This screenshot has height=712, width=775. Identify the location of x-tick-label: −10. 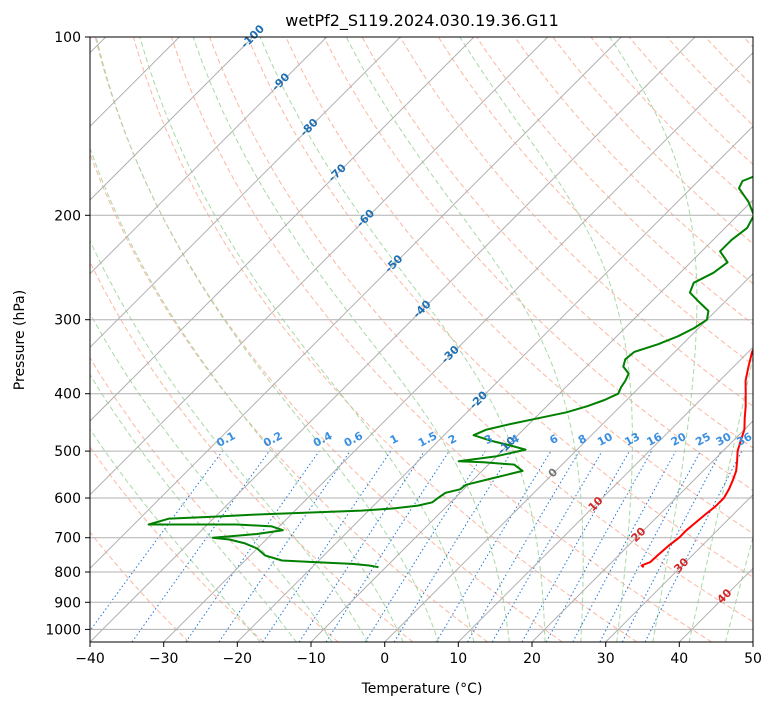
(311, 659).